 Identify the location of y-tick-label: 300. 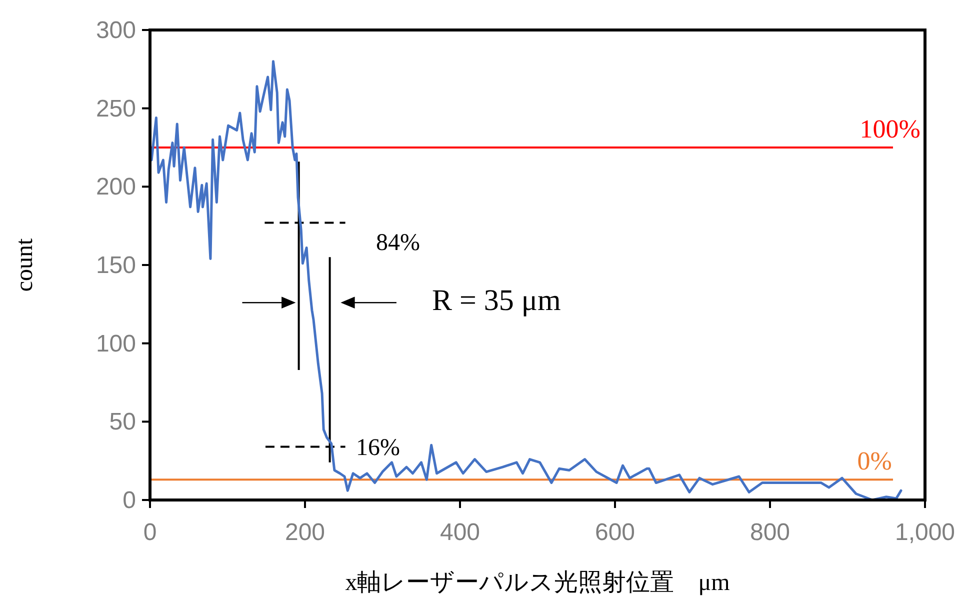
(116, 30).